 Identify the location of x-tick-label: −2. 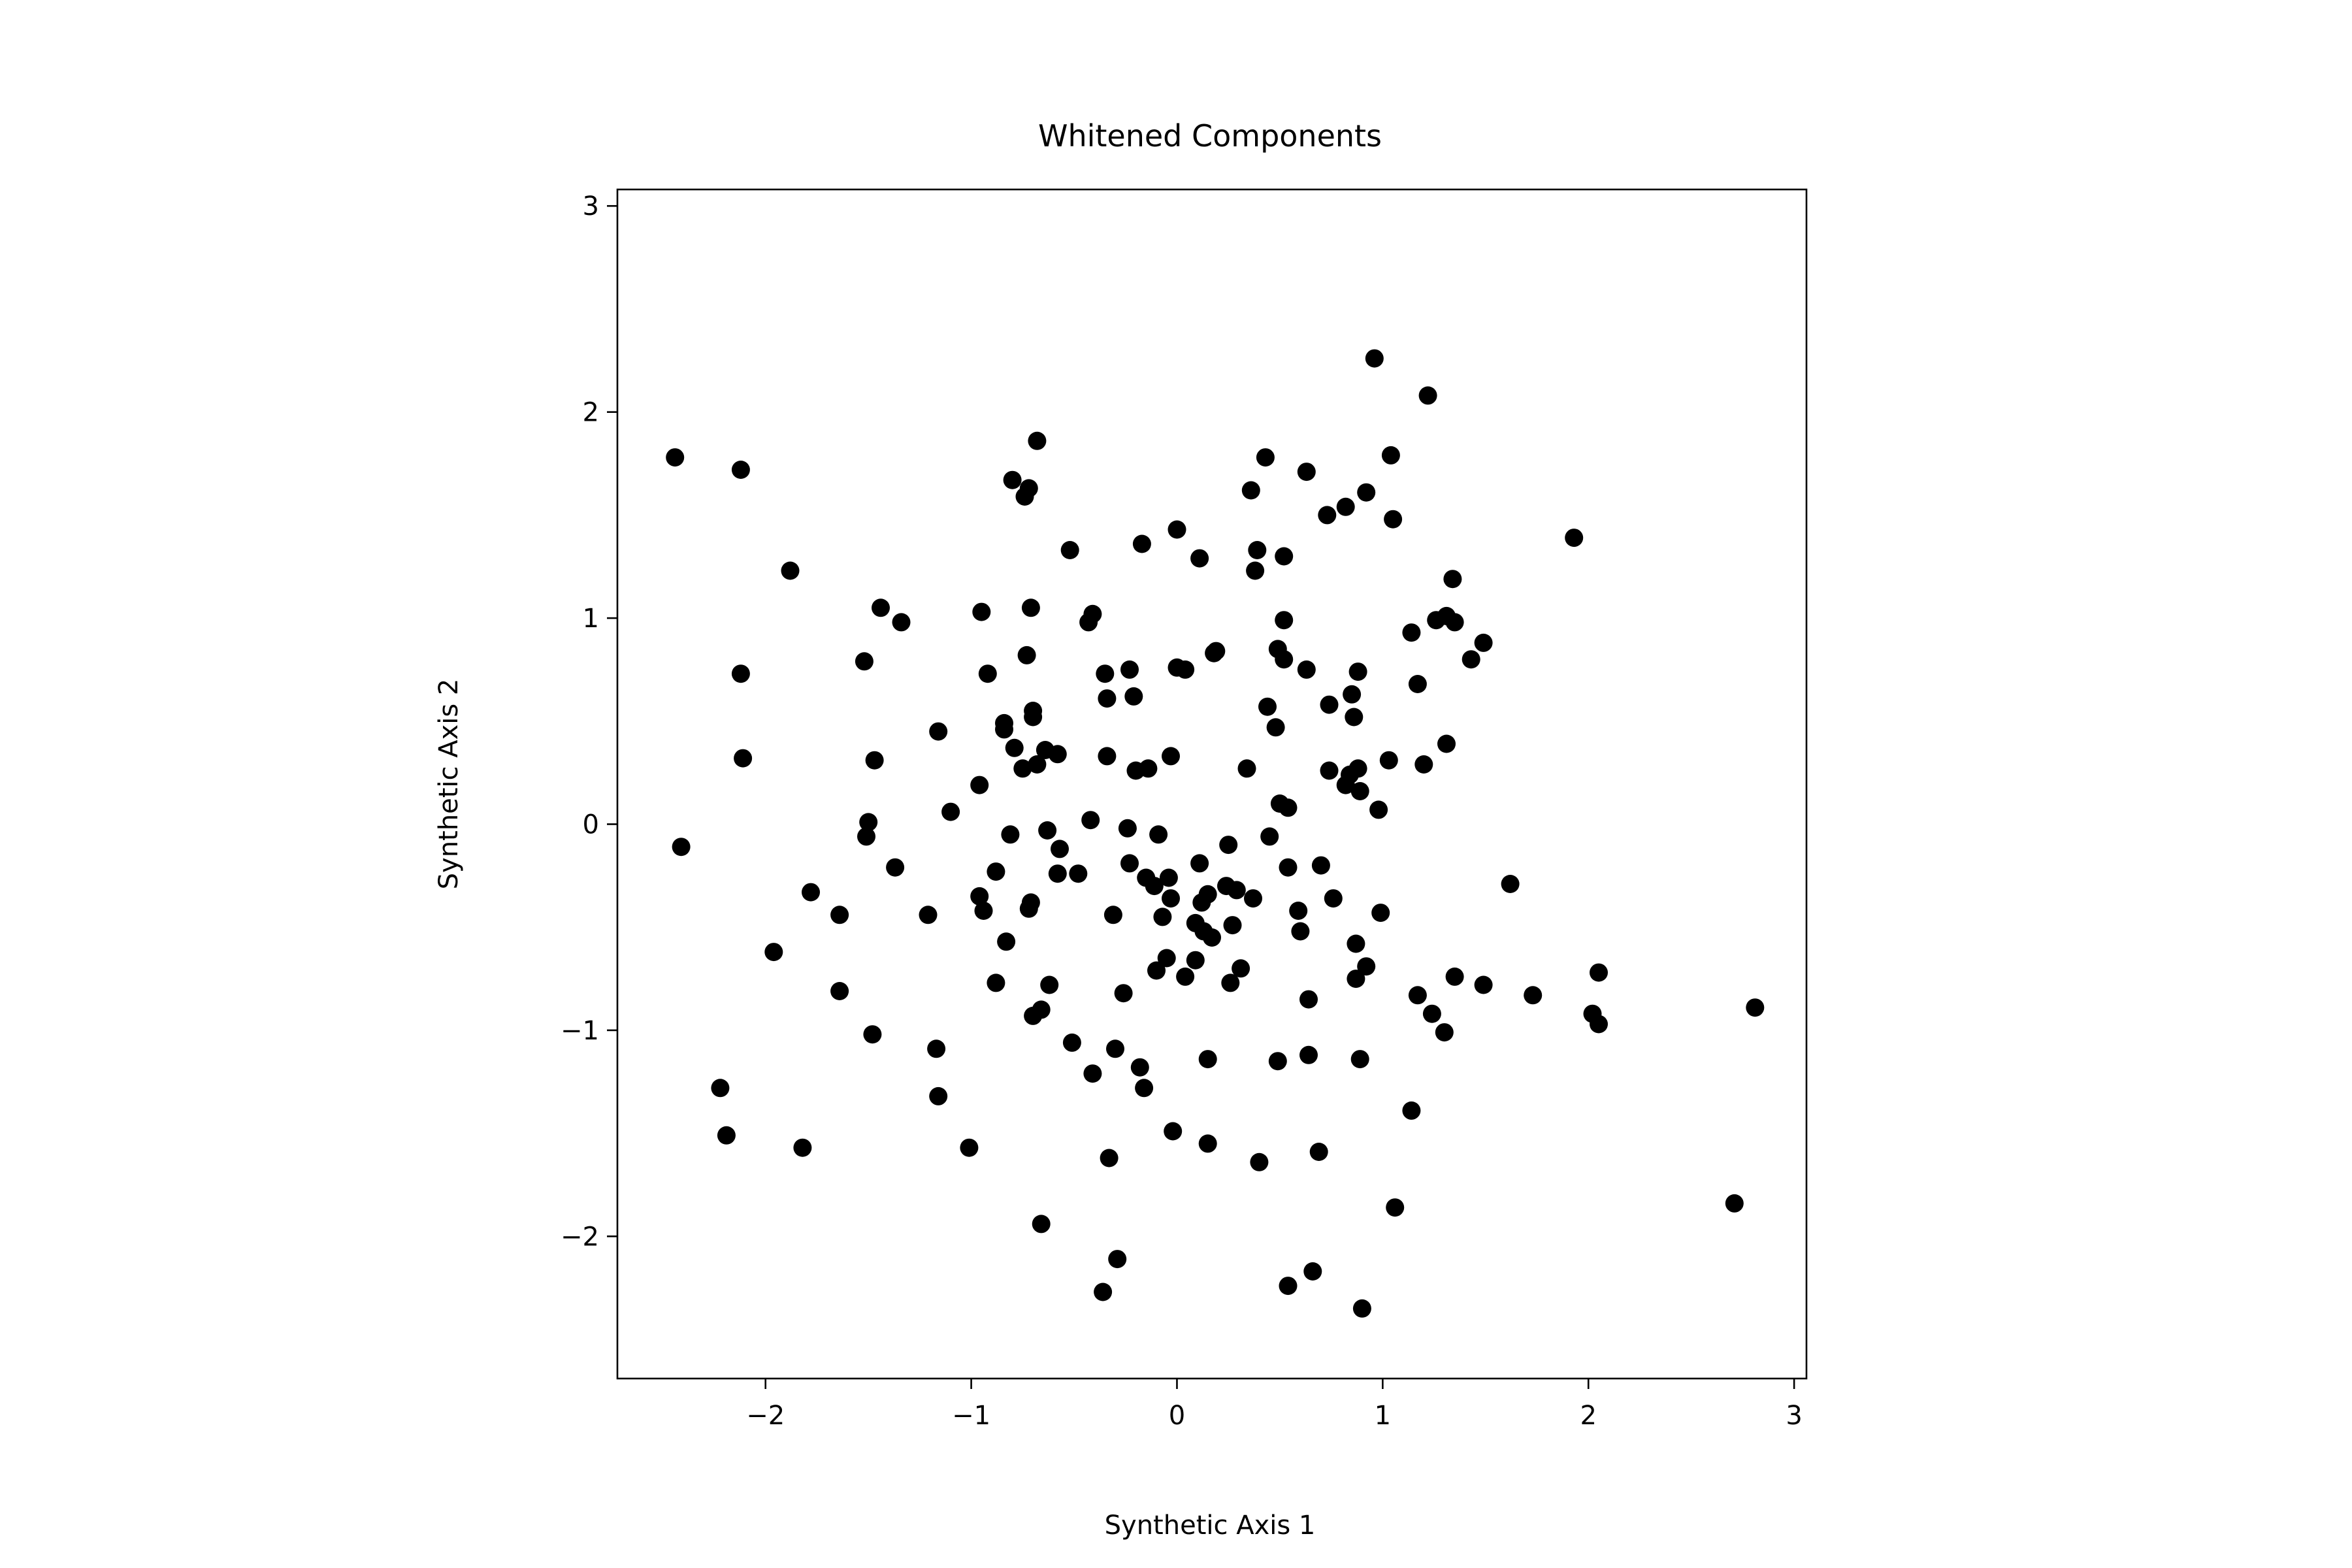
(765, 1416).